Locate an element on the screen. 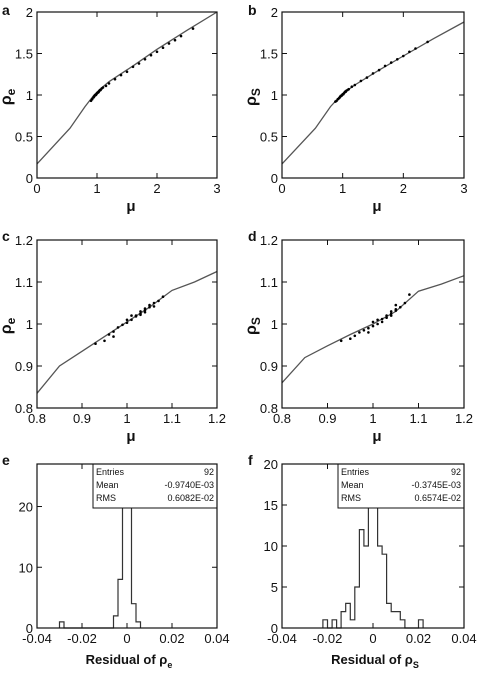 The width and height of the screenshot is (480, 678). c-ytick-label: 1.2 is located at coordinates (24, 240).